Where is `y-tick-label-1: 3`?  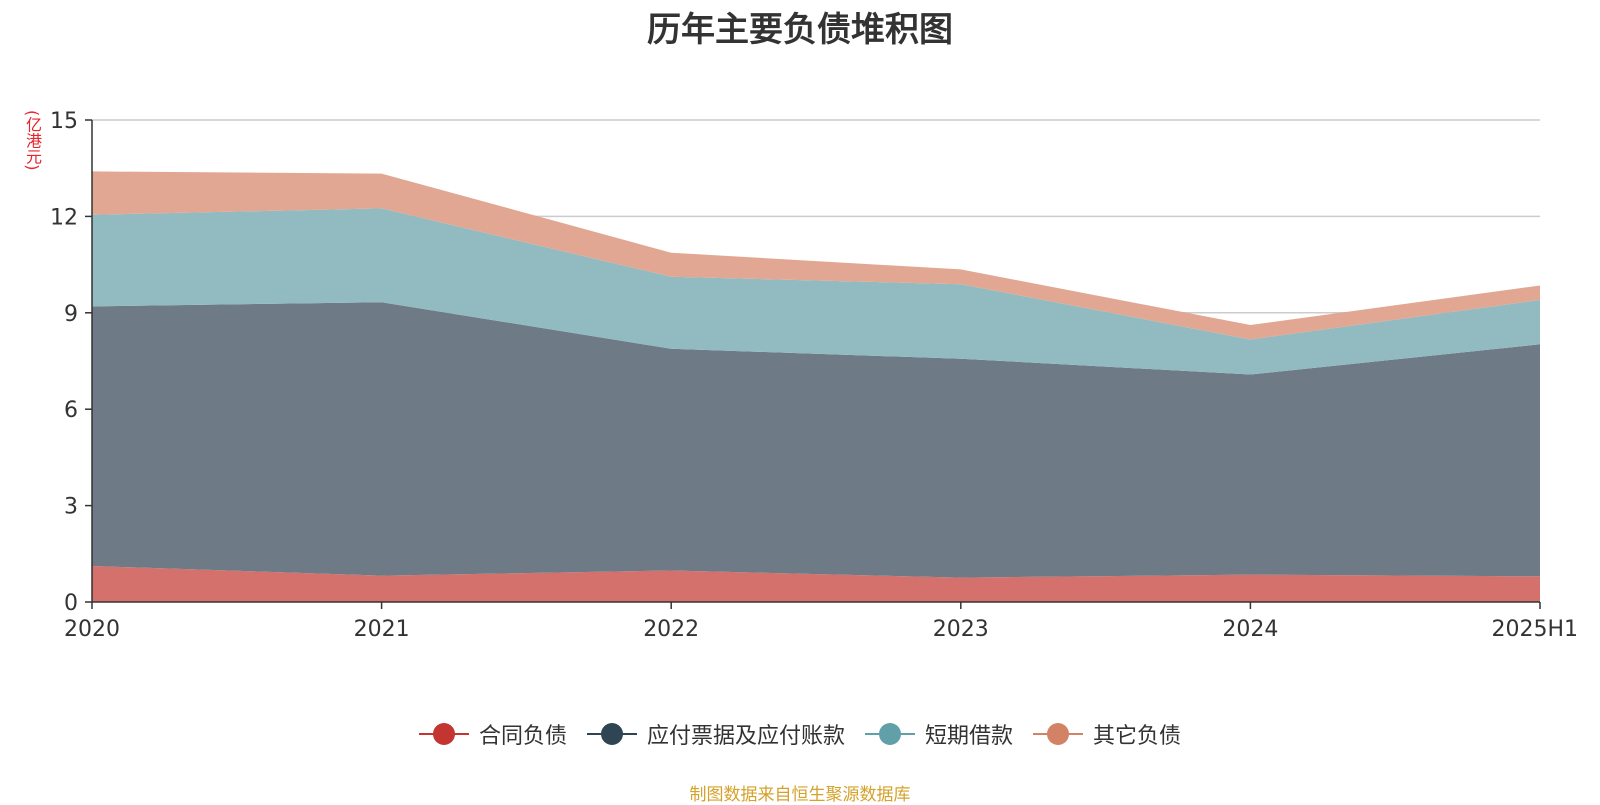
y-tick-label-1: 3 is located at coordinates (71, 507).